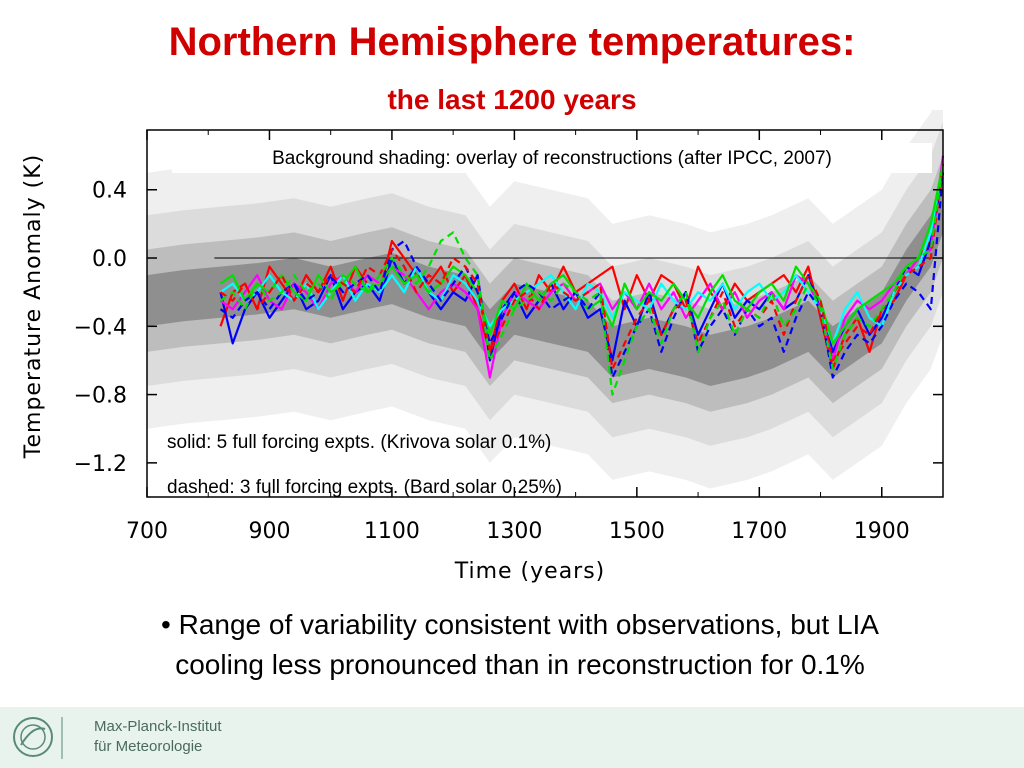  Describe the element at coordinates (530, 571) in the screenshot. I see `x-axis-label: Time (years)` at that location.